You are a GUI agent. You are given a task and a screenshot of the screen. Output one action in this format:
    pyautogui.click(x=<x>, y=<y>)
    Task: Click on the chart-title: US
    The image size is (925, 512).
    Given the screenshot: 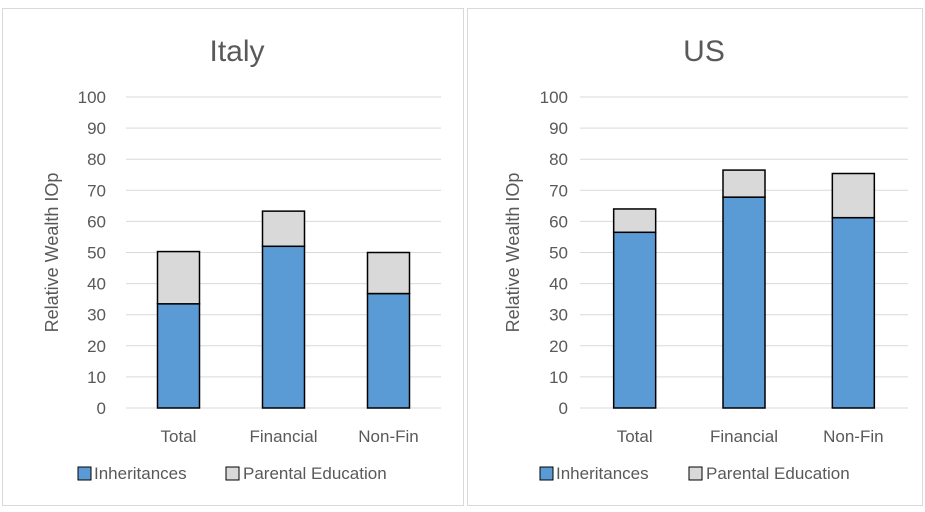 What is the action you would take?
    pyautogui.click(x=704, y=51)
    